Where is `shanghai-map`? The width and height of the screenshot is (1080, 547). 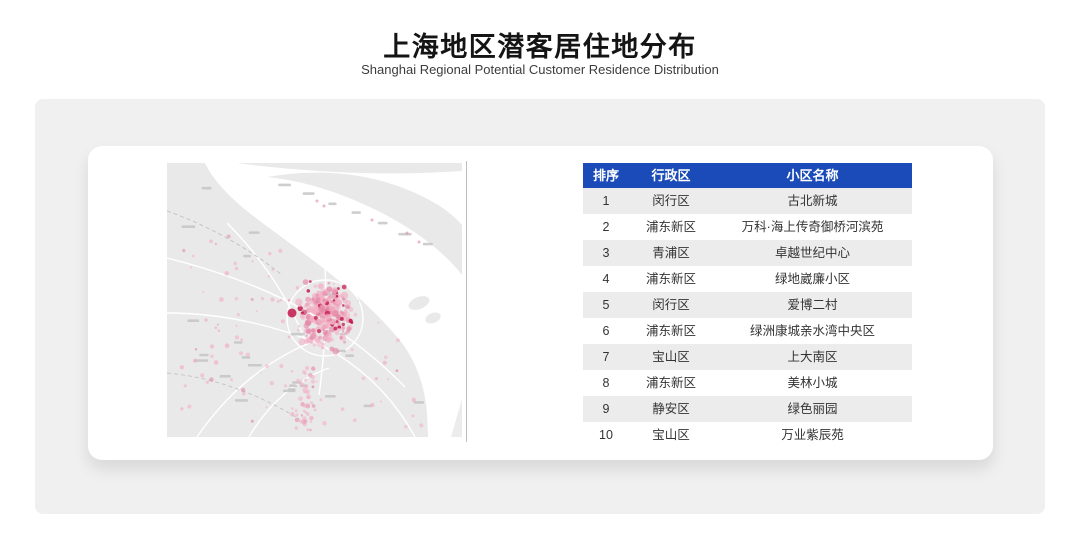
shanghai-map is located at coordinates (314, 300).